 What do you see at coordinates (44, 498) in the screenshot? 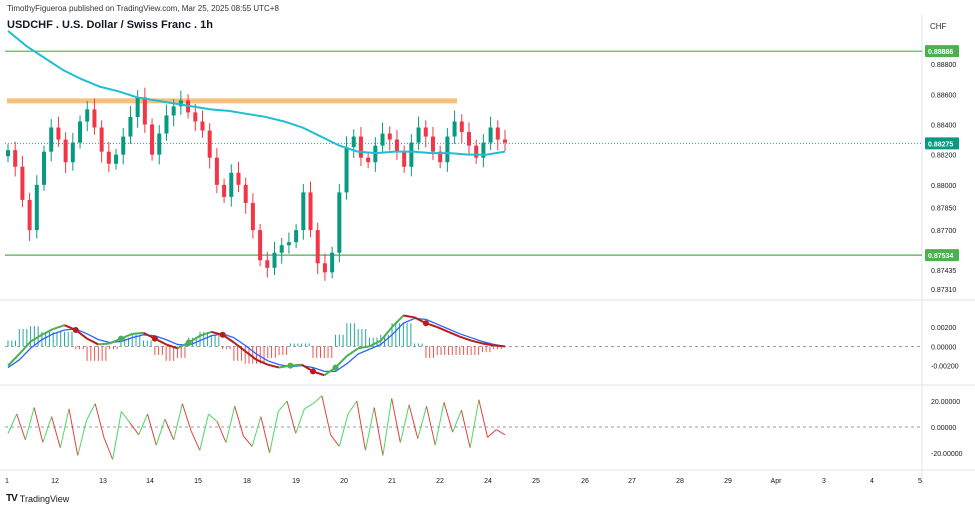
I see `brand-label: TradingView` at bounding box center [44, 498].